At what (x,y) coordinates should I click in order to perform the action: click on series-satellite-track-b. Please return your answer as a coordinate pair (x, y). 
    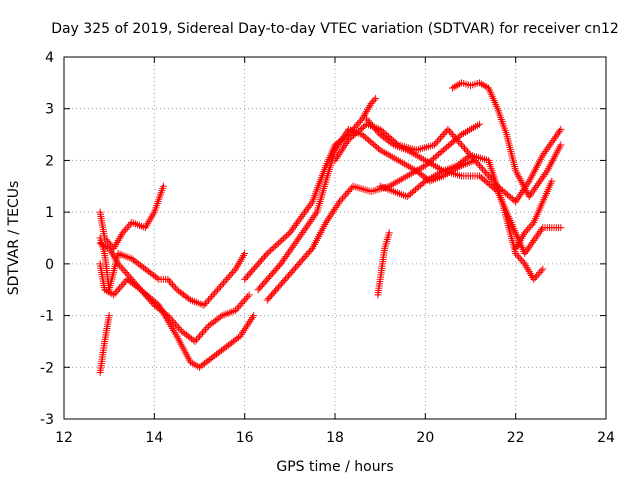
    Looking at the image, I should click on (174, 292).